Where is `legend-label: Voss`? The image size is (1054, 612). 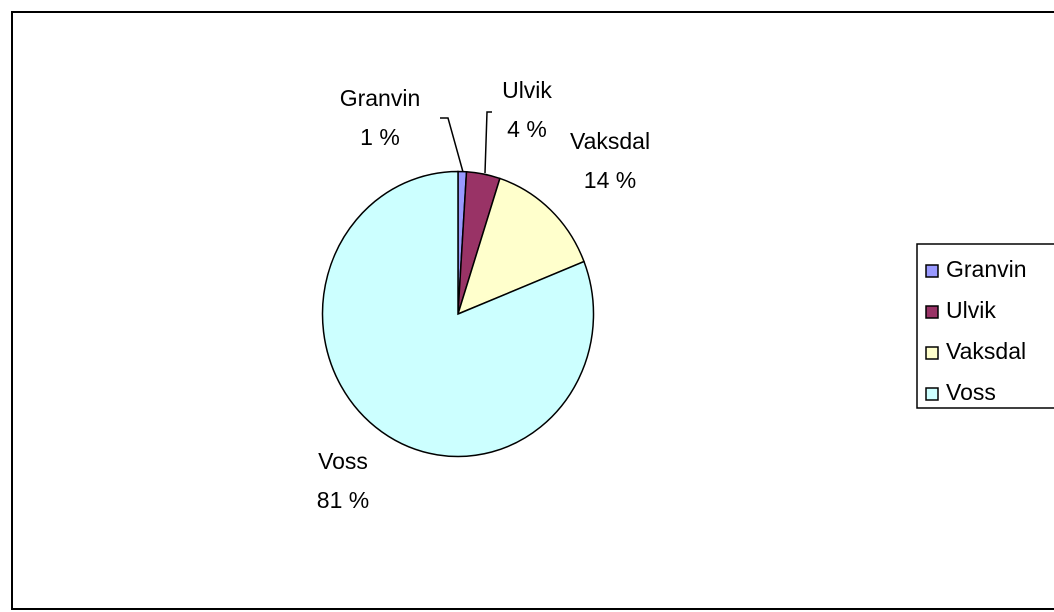 legend-label: Voss is located at coordinates (971, 392).